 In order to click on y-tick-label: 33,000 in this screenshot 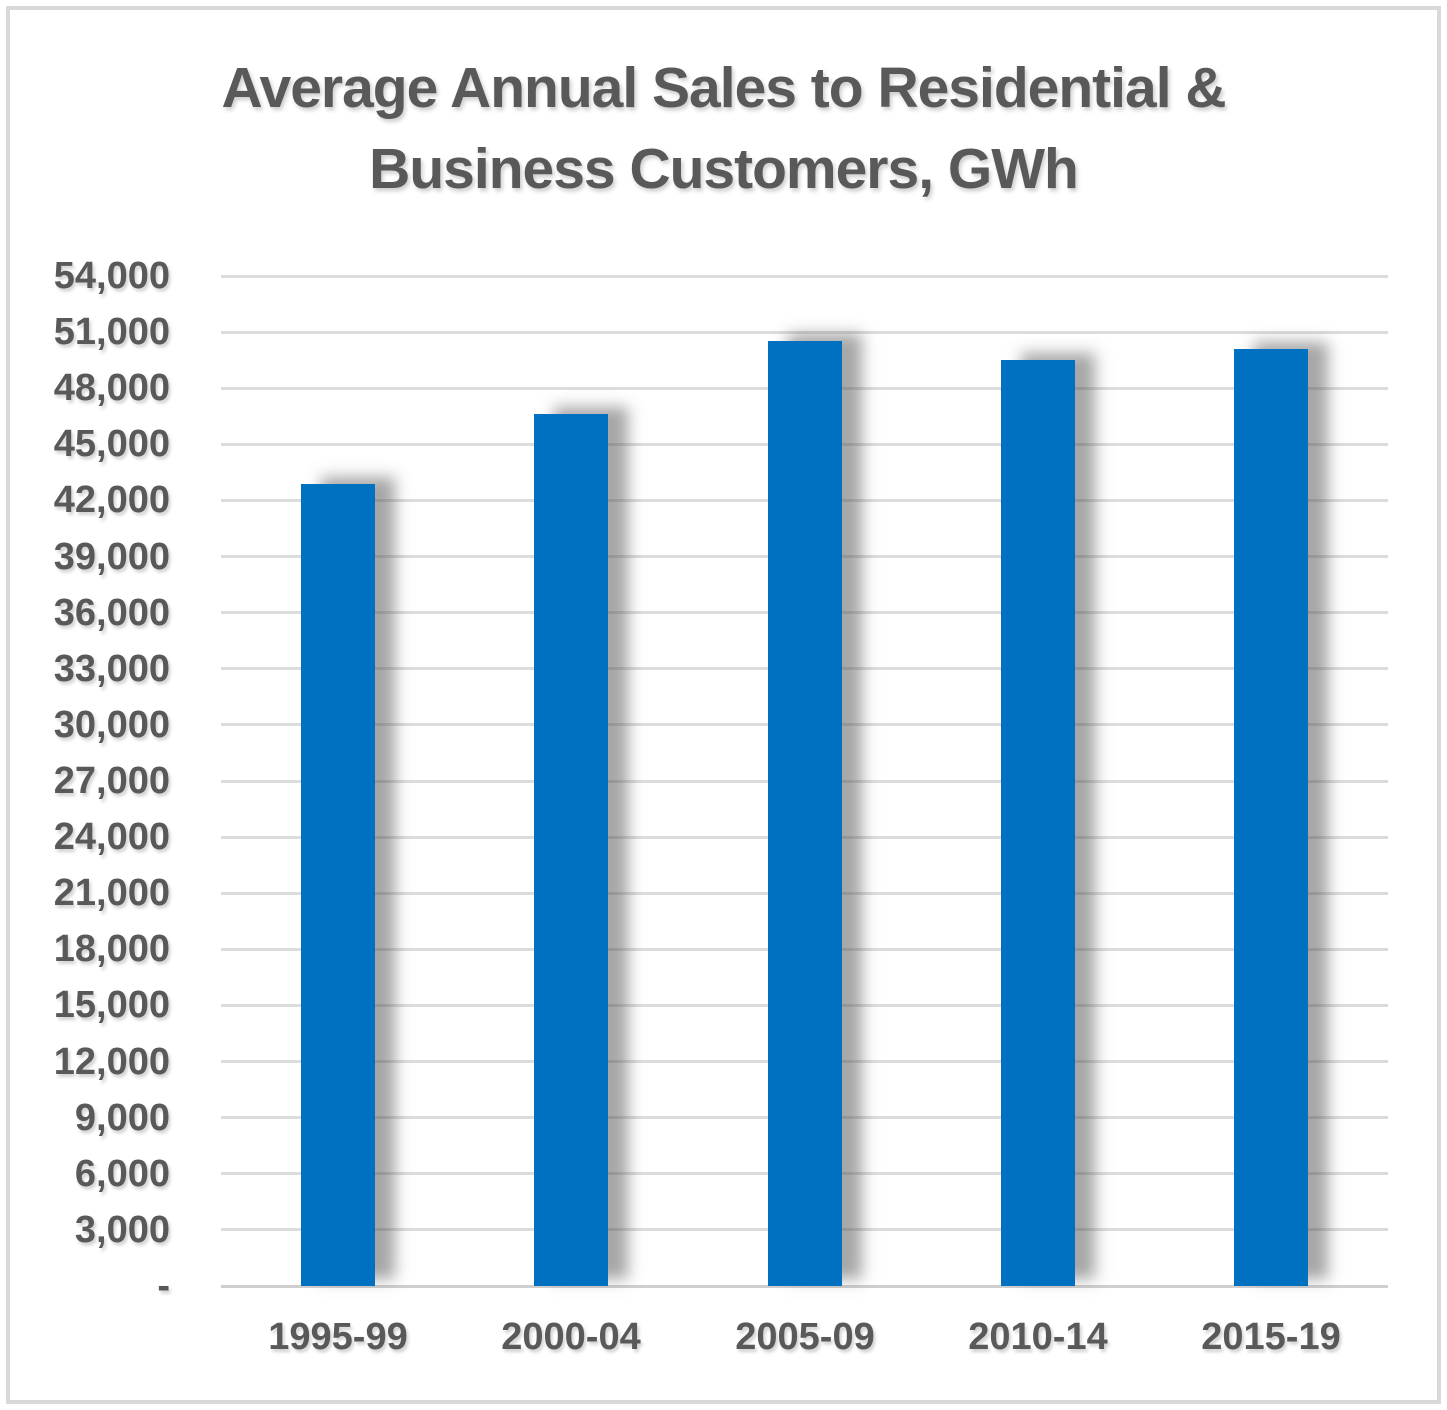, I will do `click(111, 668)`.